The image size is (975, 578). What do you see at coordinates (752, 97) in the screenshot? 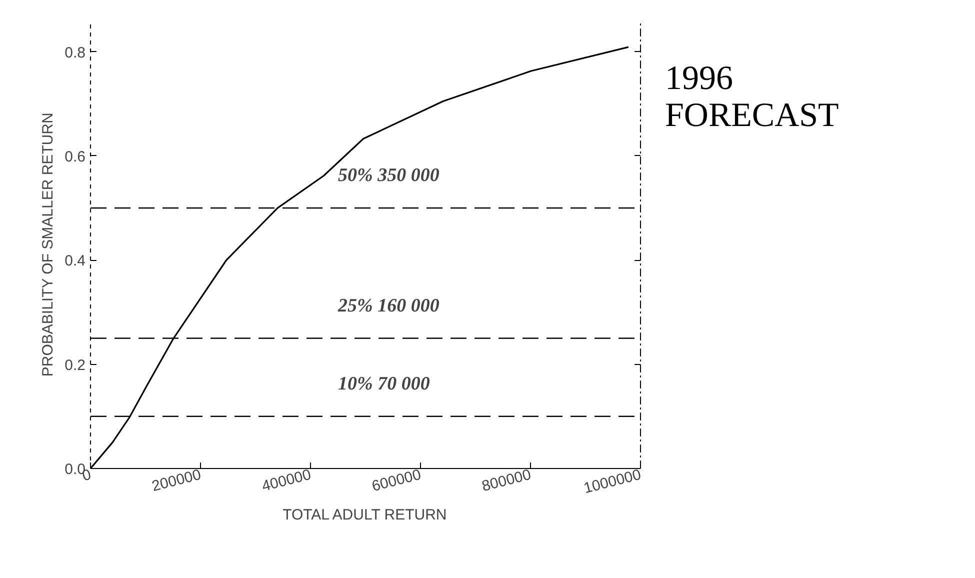
I see `text: 1996 FORECAST` at bounding box center [752, 97].